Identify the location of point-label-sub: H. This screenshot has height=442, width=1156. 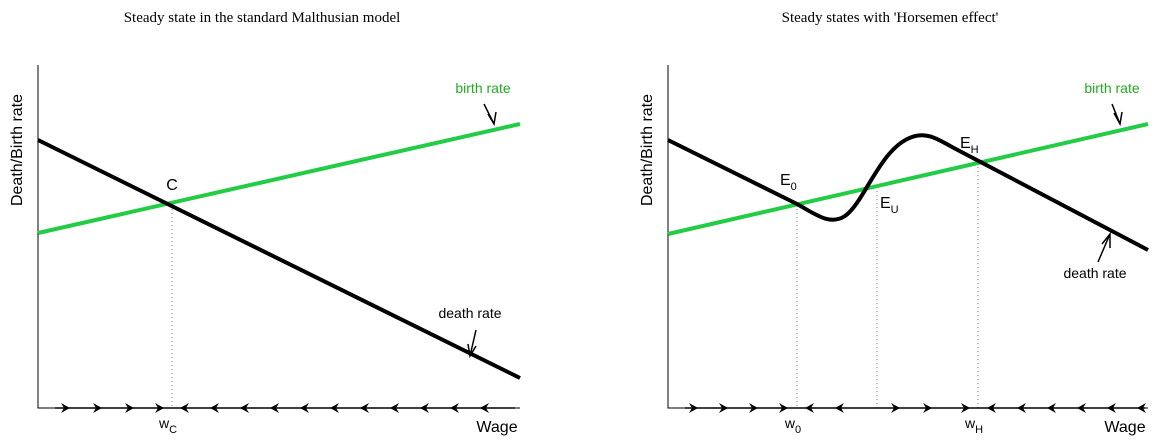
(975, 150).